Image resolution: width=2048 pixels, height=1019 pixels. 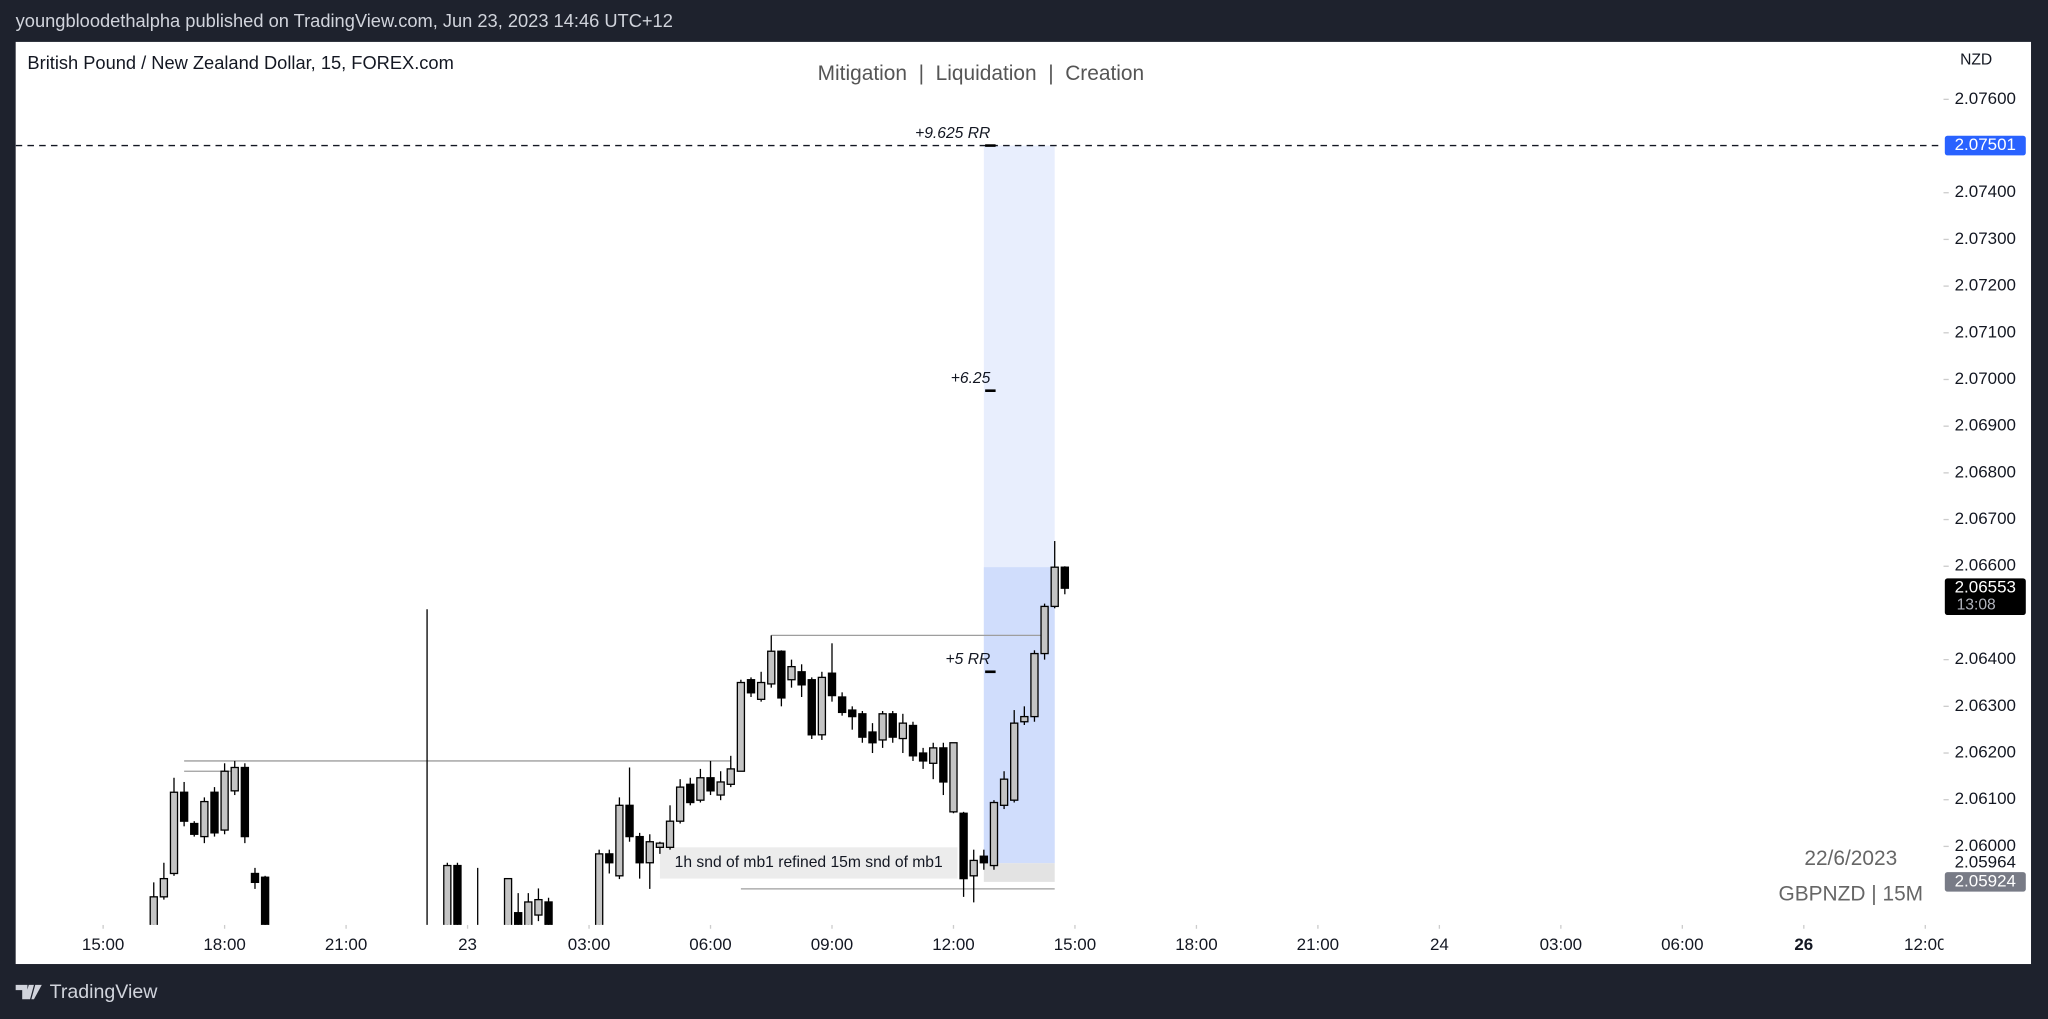 What do you see at coordinates (1561, 944) in the screenshot?
I see `x-tick-label: 03:00` at bounding box center [1561, 944].